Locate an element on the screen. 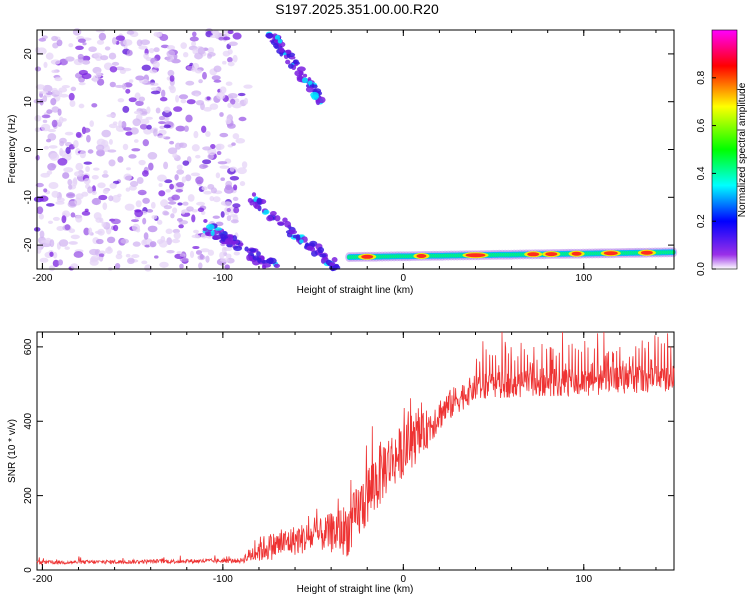 Image resolution: width=750 pixels, height=600 pixels. spectrogram-x-tick-label: -100 is located at coordinates (223, 278).